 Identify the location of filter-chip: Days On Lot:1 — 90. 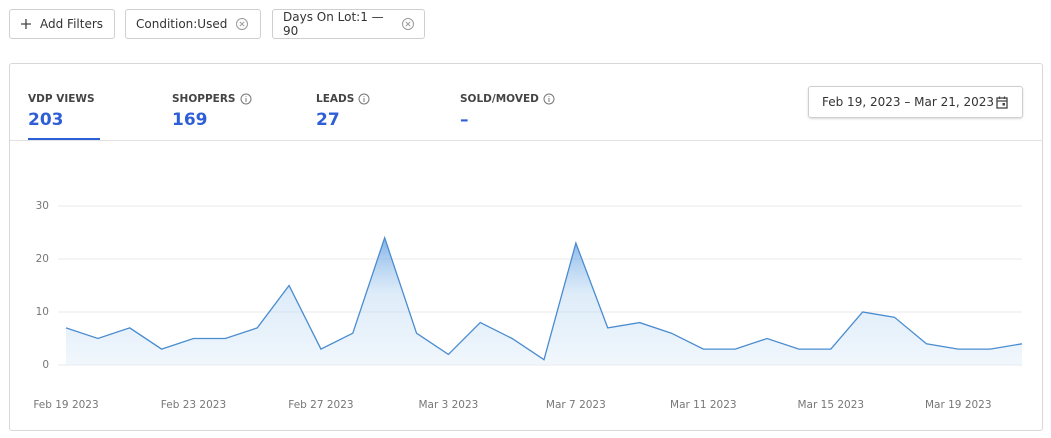
(348, 24).